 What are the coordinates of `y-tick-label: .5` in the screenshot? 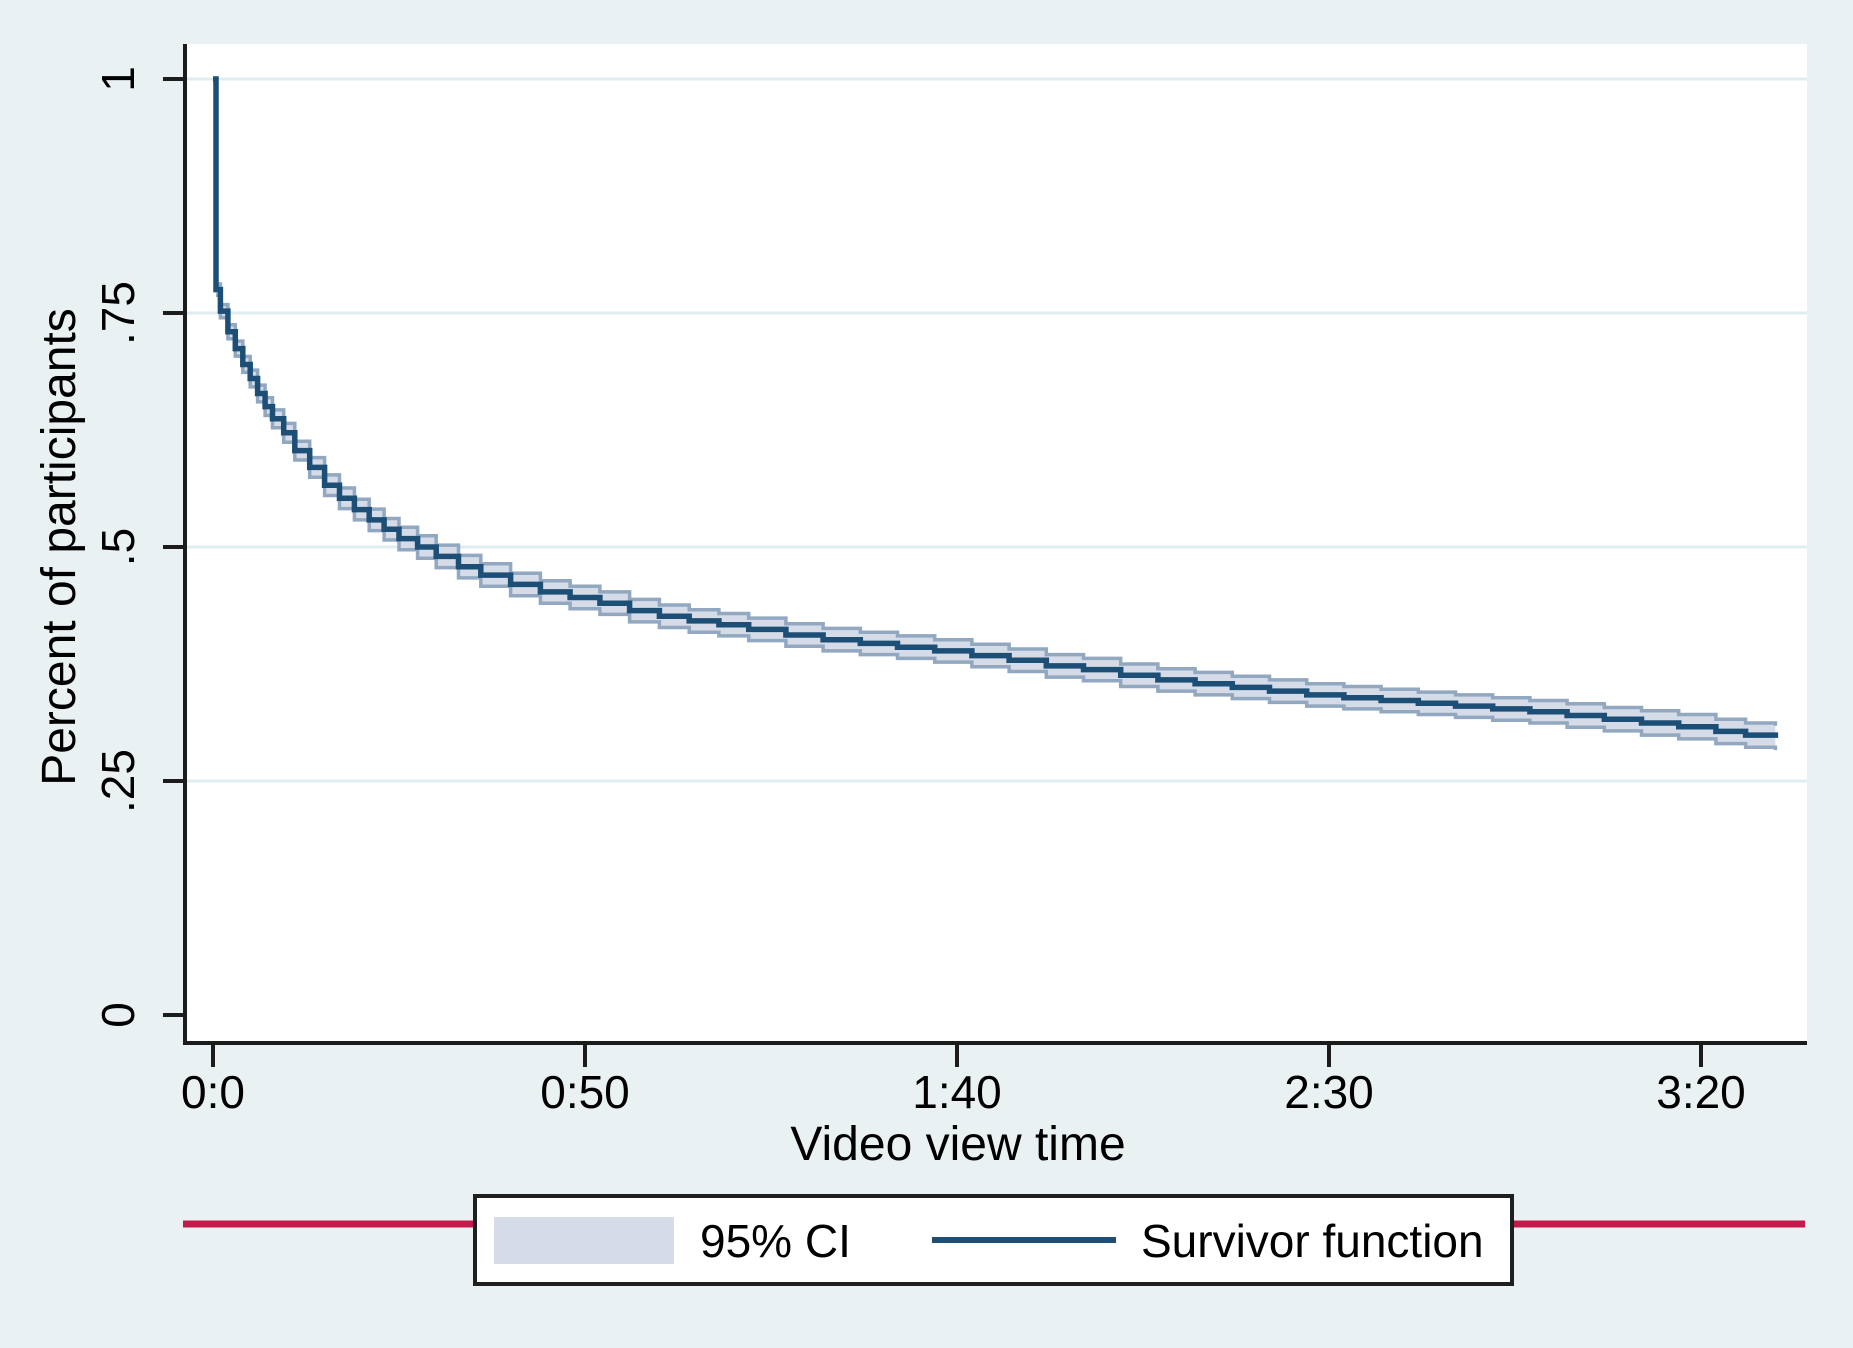 It's located at (118, 547).